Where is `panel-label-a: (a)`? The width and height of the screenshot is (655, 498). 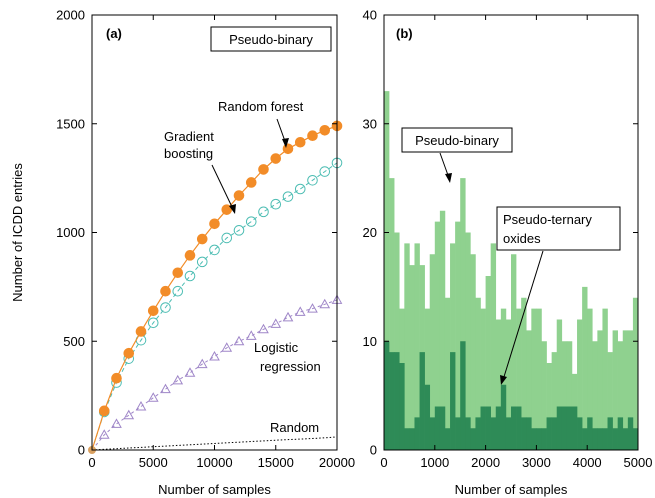 panel-label-a: (a) is located at coordinates (114, 33).